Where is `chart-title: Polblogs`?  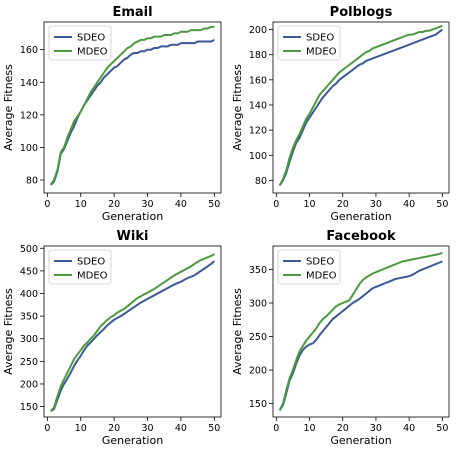
chart-title: Polblogs is located at coordinates (361, 12).